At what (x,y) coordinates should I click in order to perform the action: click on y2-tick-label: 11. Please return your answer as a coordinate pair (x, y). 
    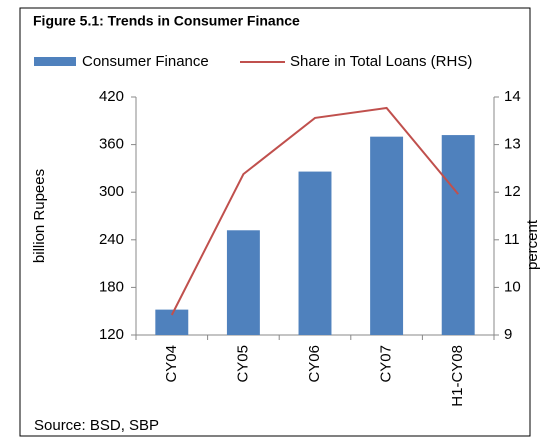
    Looking at the image, I should click on (512, 239).